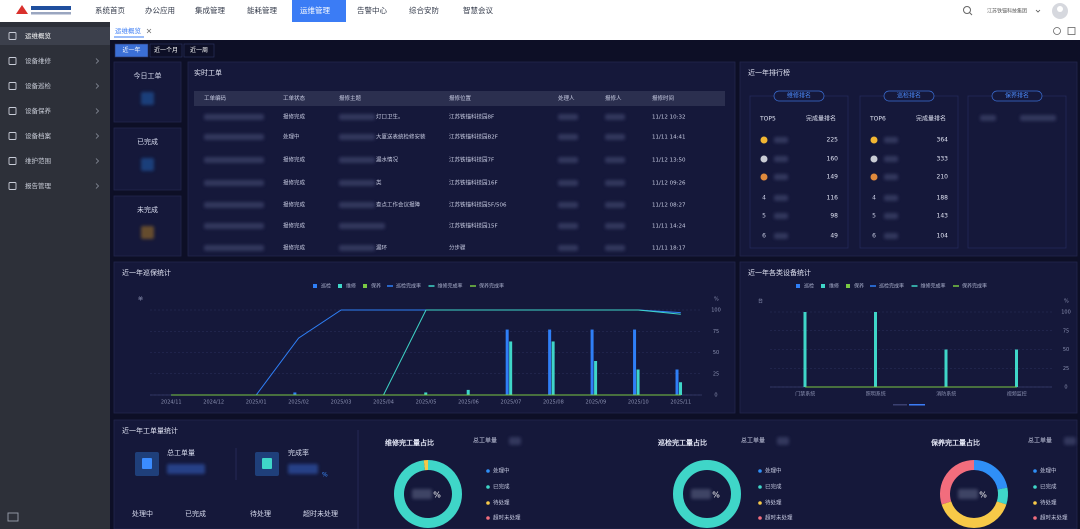  Describe the element at coordinates (294, 98) in the screenshot. I see `table-header-cell: 工单状态` at that location.